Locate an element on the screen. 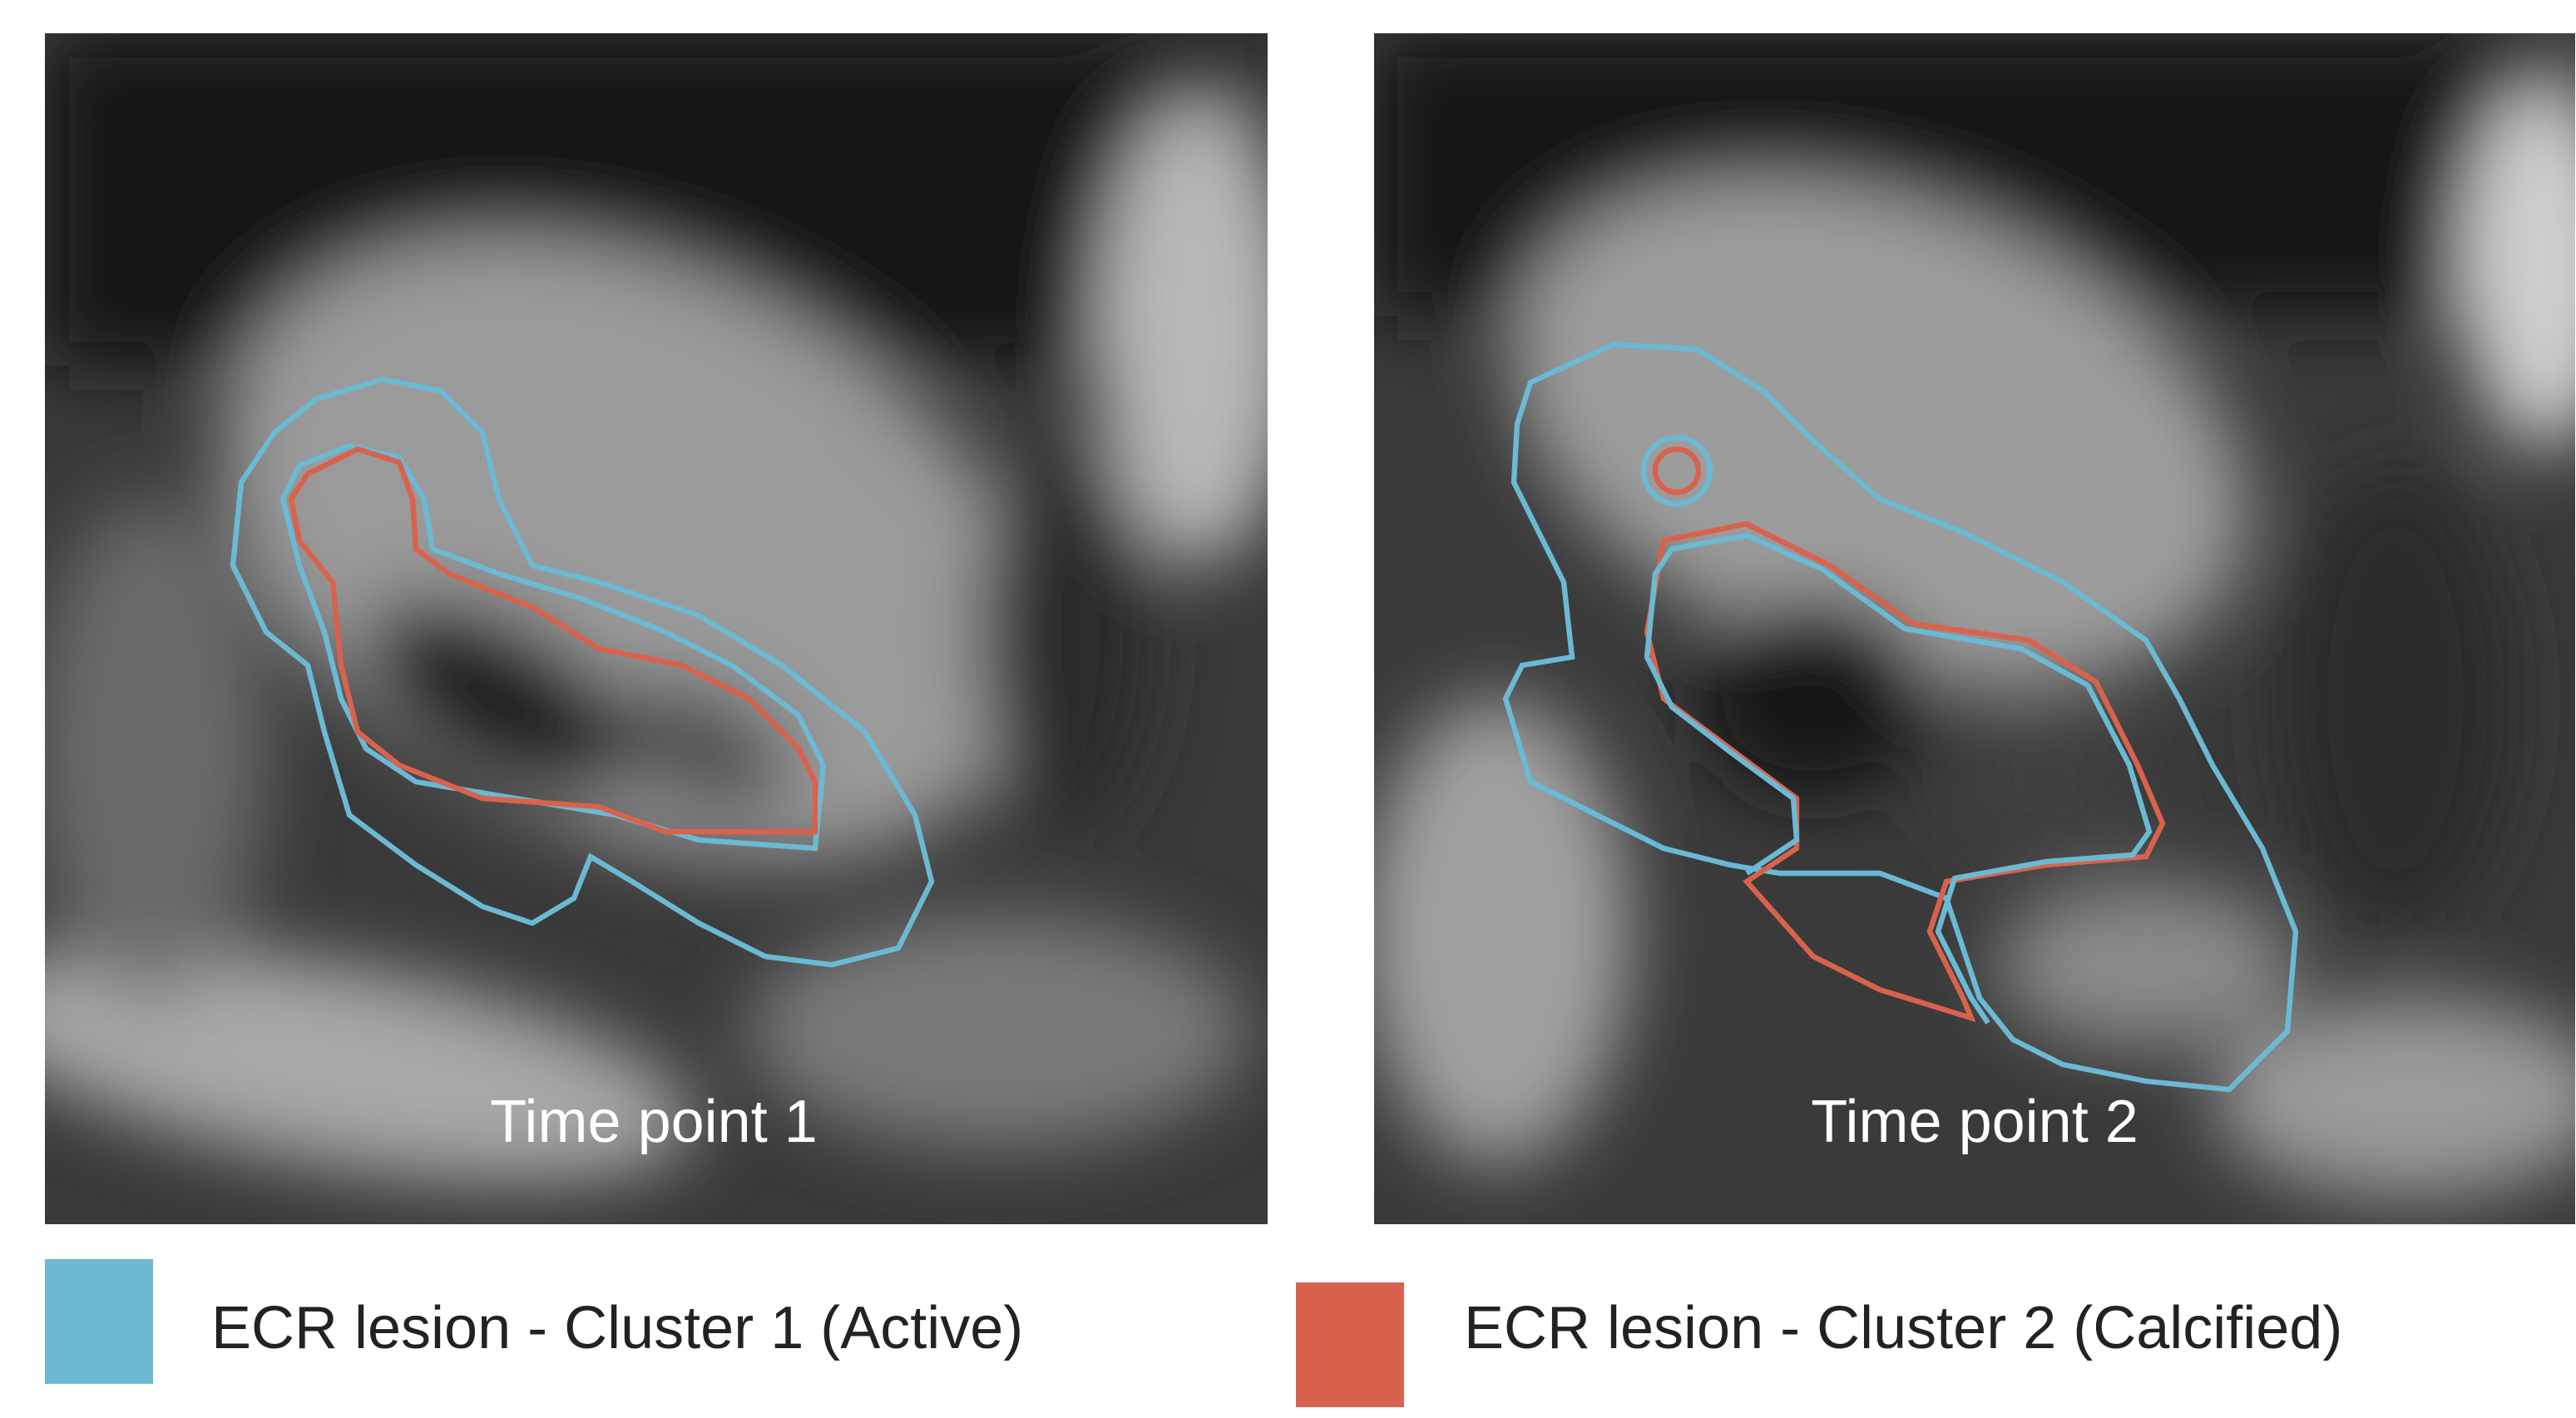  panel-label: Time point 2 is located at coordinates (1974, 1122).